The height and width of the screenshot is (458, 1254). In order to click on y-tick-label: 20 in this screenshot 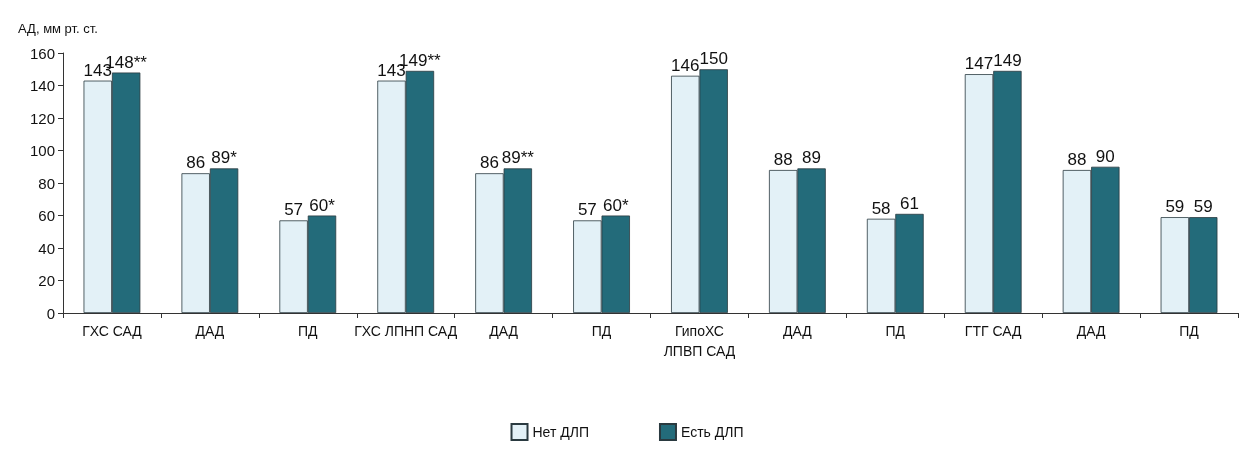, I will do `click(46, 280)`.